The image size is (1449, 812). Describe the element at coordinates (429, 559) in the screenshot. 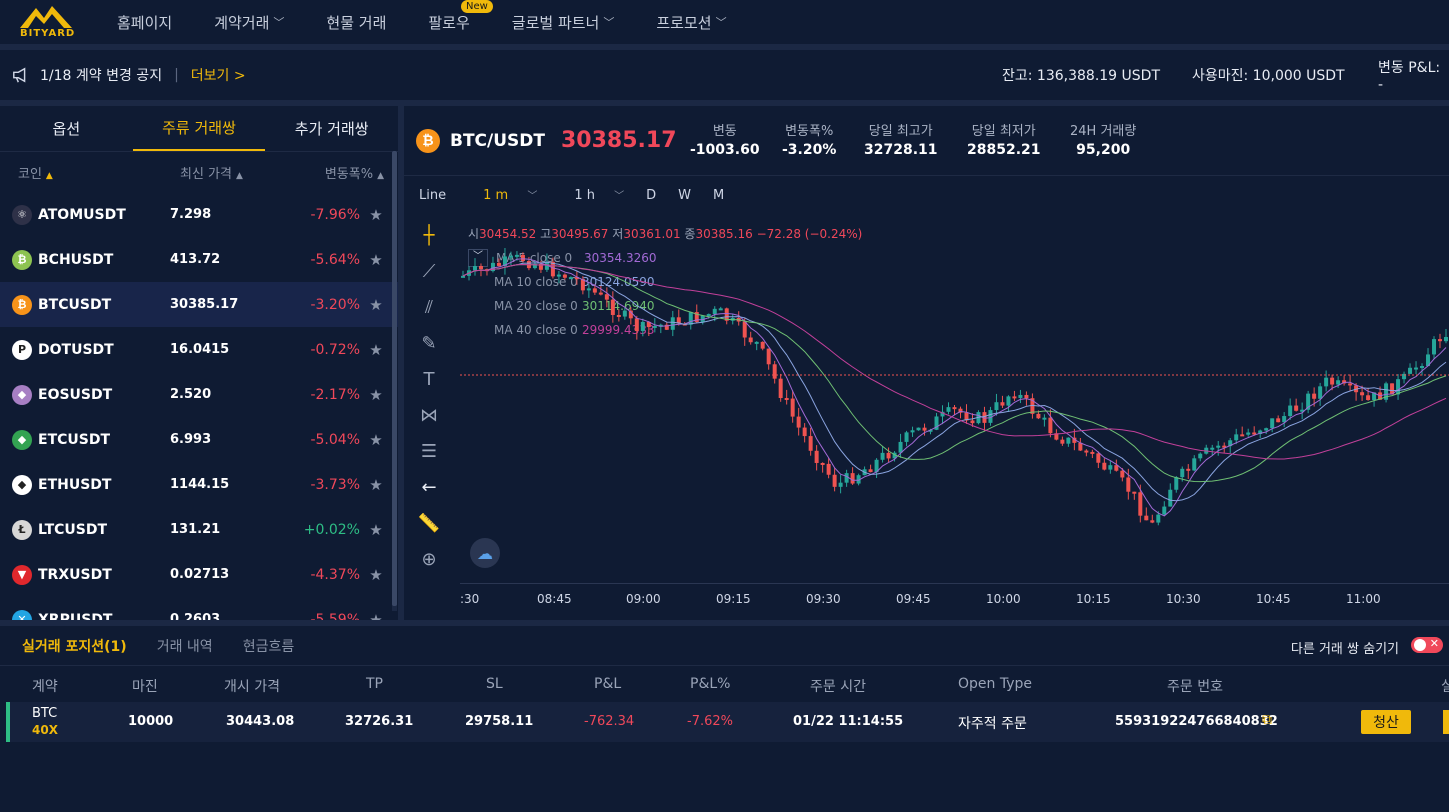

I see `zoom-in-icon: ⊕` at that location.